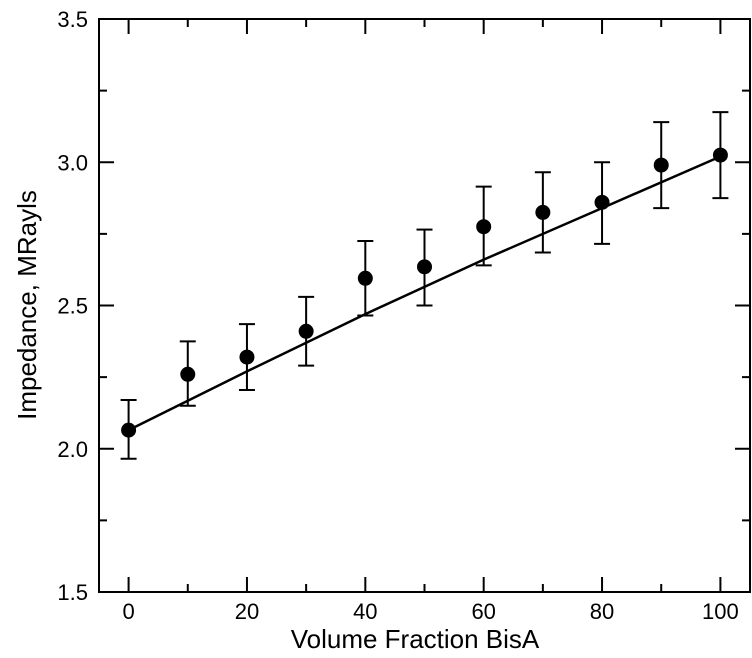 This screenshot has width=752, height=658. Describe the element at coordinates (72, 19) in the screenshot. I see `y-tick-label-3.5: 3.5` at that location.